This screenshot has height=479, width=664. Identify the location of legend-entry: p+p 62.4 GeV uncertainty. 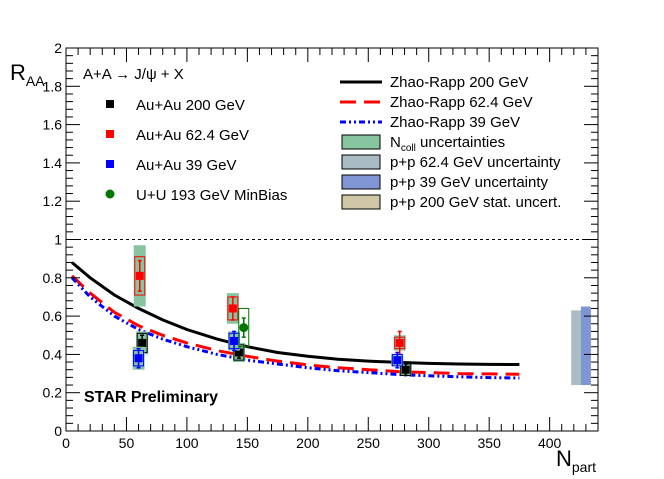
(475, 162).